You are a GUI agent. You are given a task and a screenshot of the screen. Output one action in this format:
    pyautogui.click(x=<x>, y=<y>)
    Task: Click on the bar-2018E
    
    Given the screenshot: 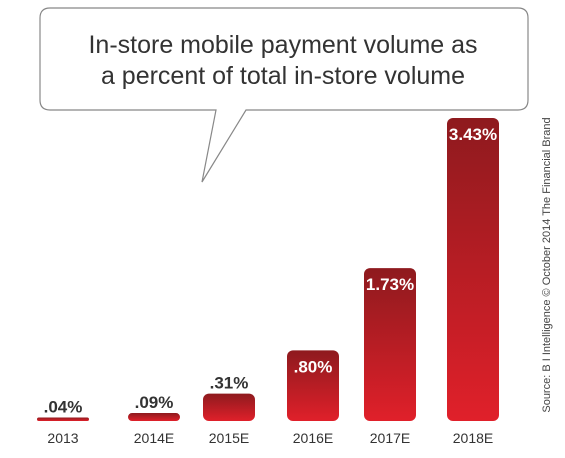 What is the action you would take?
    pyautogui.click(x=473, y=269)
    